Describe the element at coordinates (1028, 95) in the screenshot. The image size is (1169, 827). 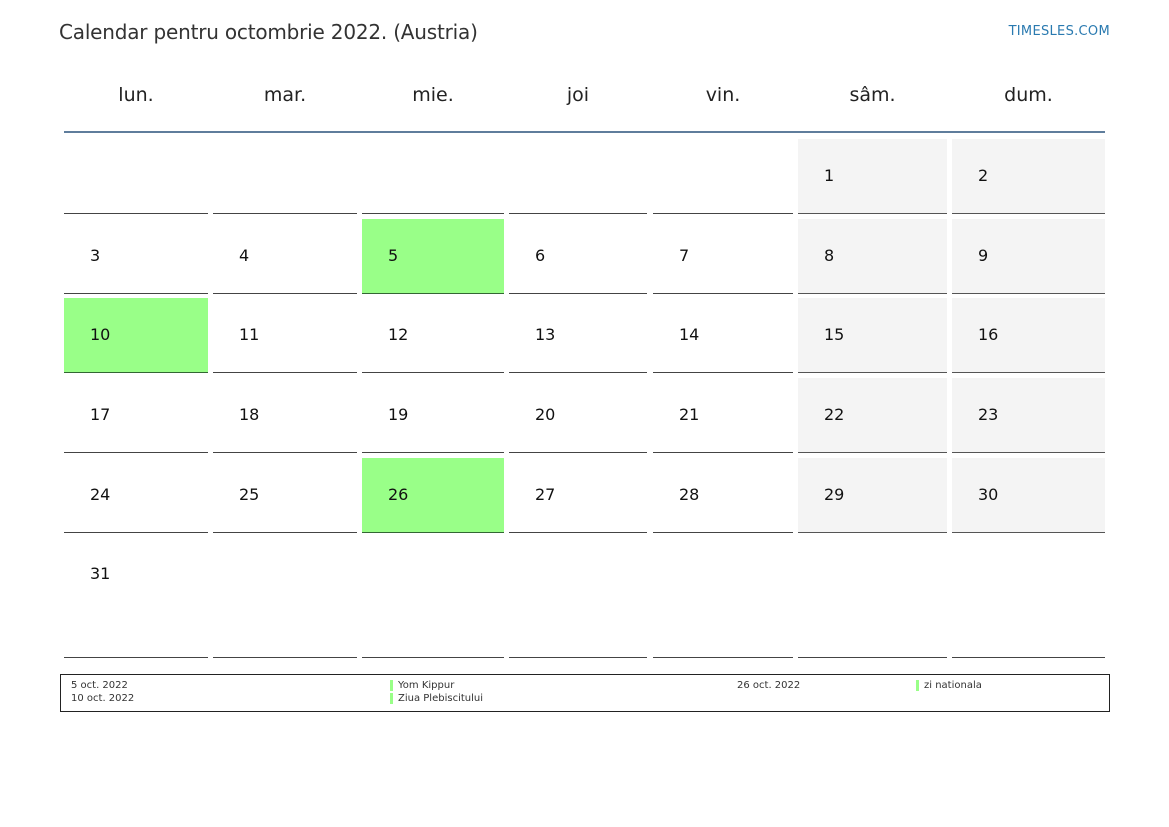
I see `weekday-label: dum.` at that location.